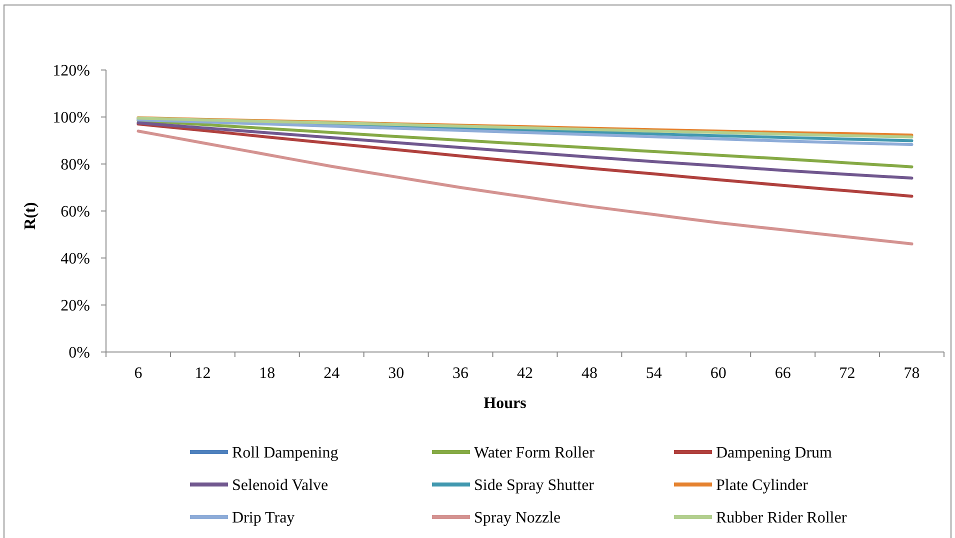  Describe the element at coordinates (535, 453) in the screenshot. I see `legend-label: Water Form Roller` at that location.